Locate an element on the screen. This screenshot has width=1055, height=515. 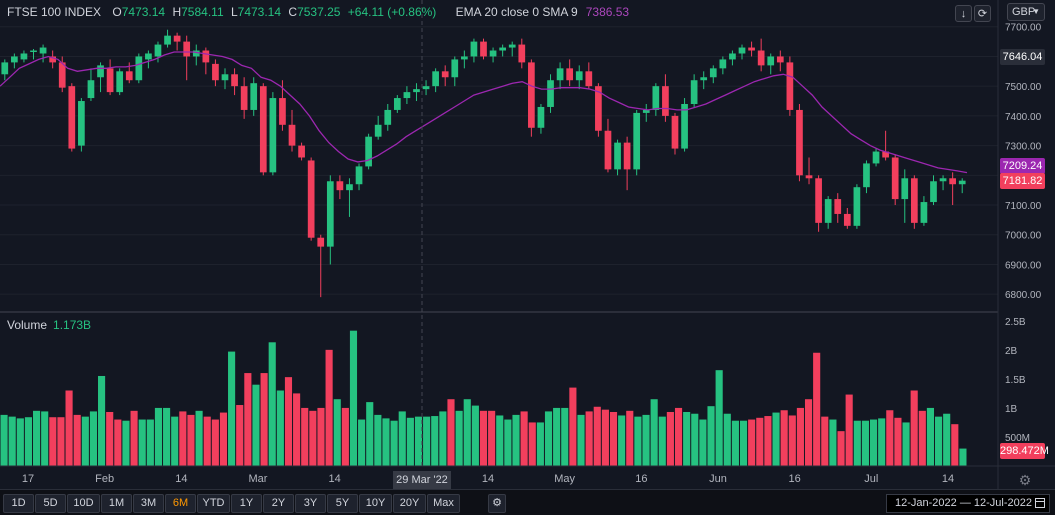
settings-gear-icon: ⚙ is located at coordinates (497, 503).